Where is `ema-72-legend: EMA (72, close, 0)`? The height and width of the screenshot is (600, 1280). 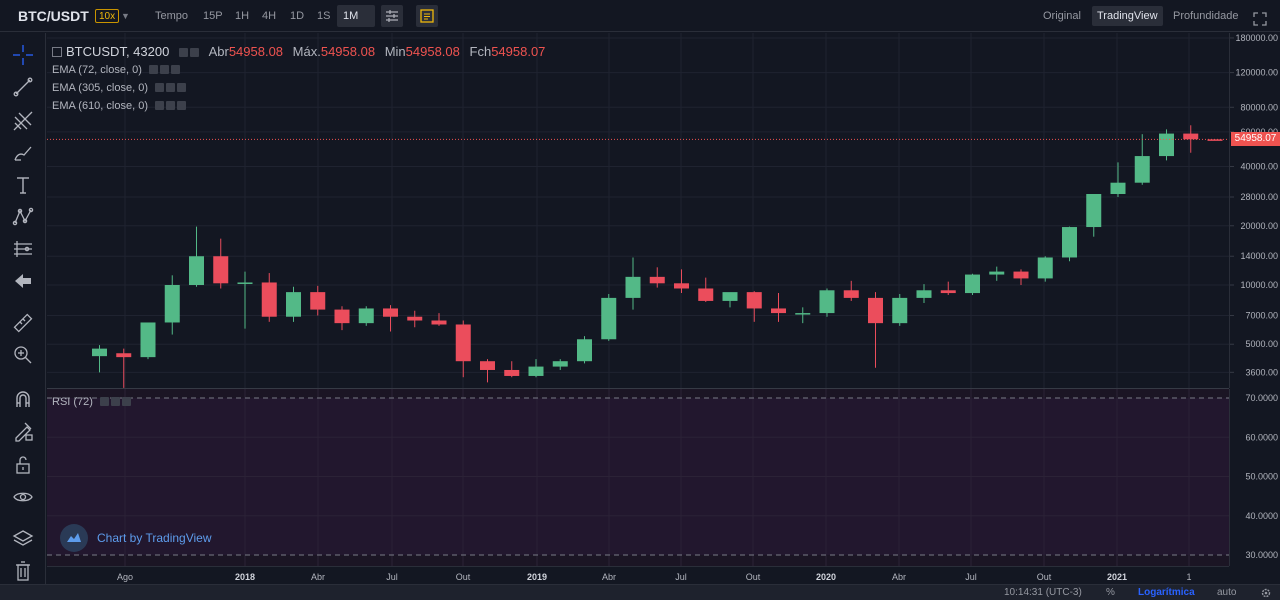
ema-72-legend: EMA (72, close, 0) is located at coordinates (116, 70).